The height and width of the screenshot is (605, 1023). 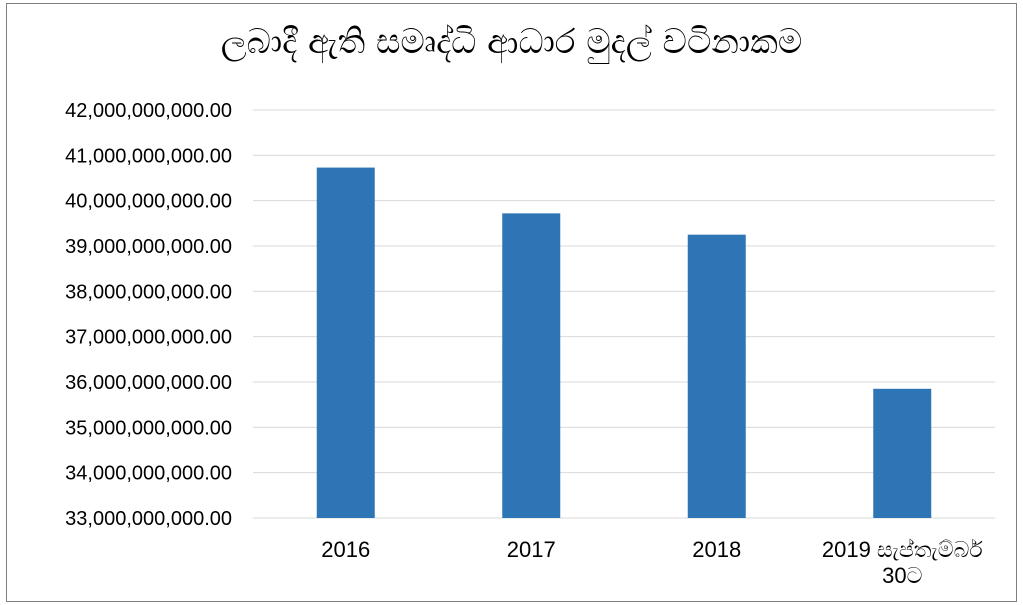 What do you see at coordinates (148, 247) in the screenshot?
I see `y-tick-label: 39,000,000,000.00` at bounding box center [148, 247].